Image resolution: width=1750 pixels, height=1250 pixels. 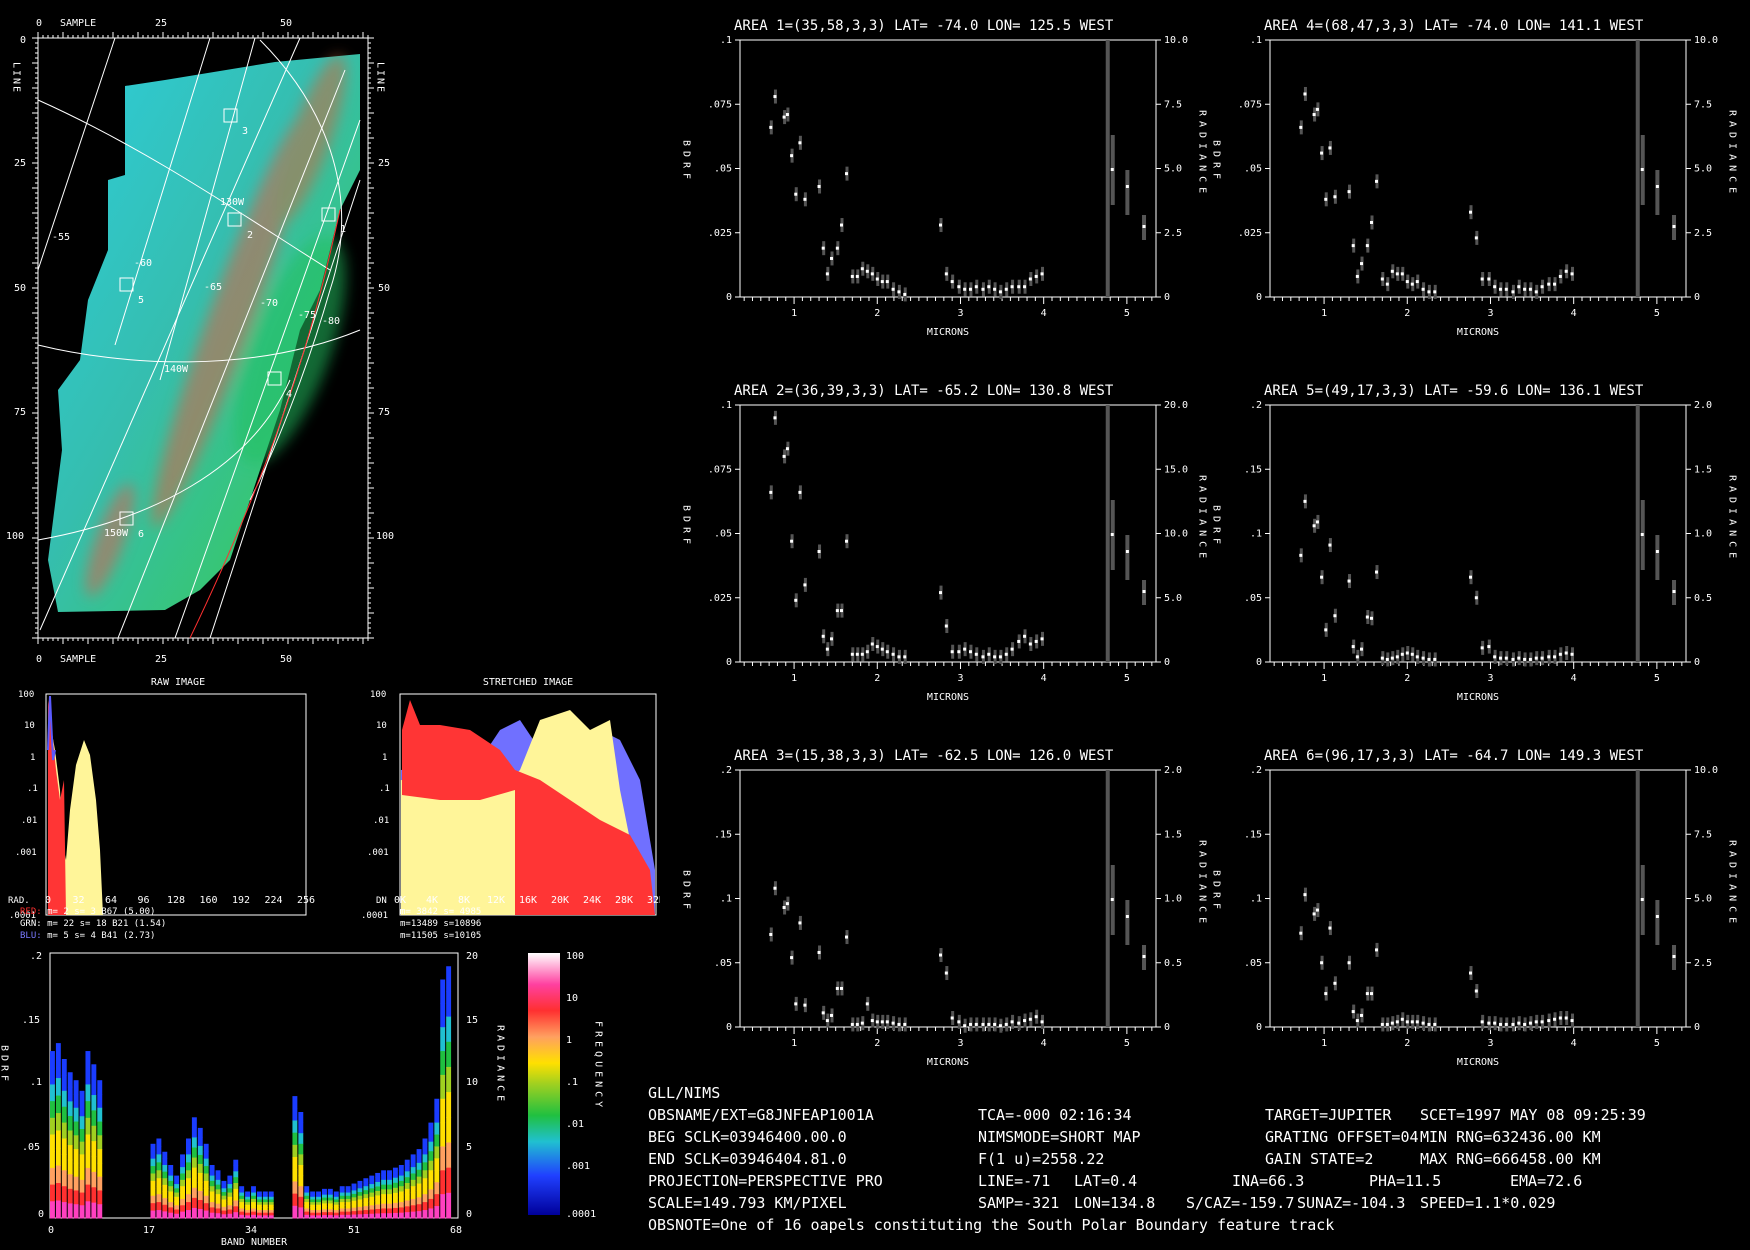 What do you see at coordinates (528, 900) in the screenshot?
I see `stretched-hist-xtick: 16K` at bounding box center [528, 900].